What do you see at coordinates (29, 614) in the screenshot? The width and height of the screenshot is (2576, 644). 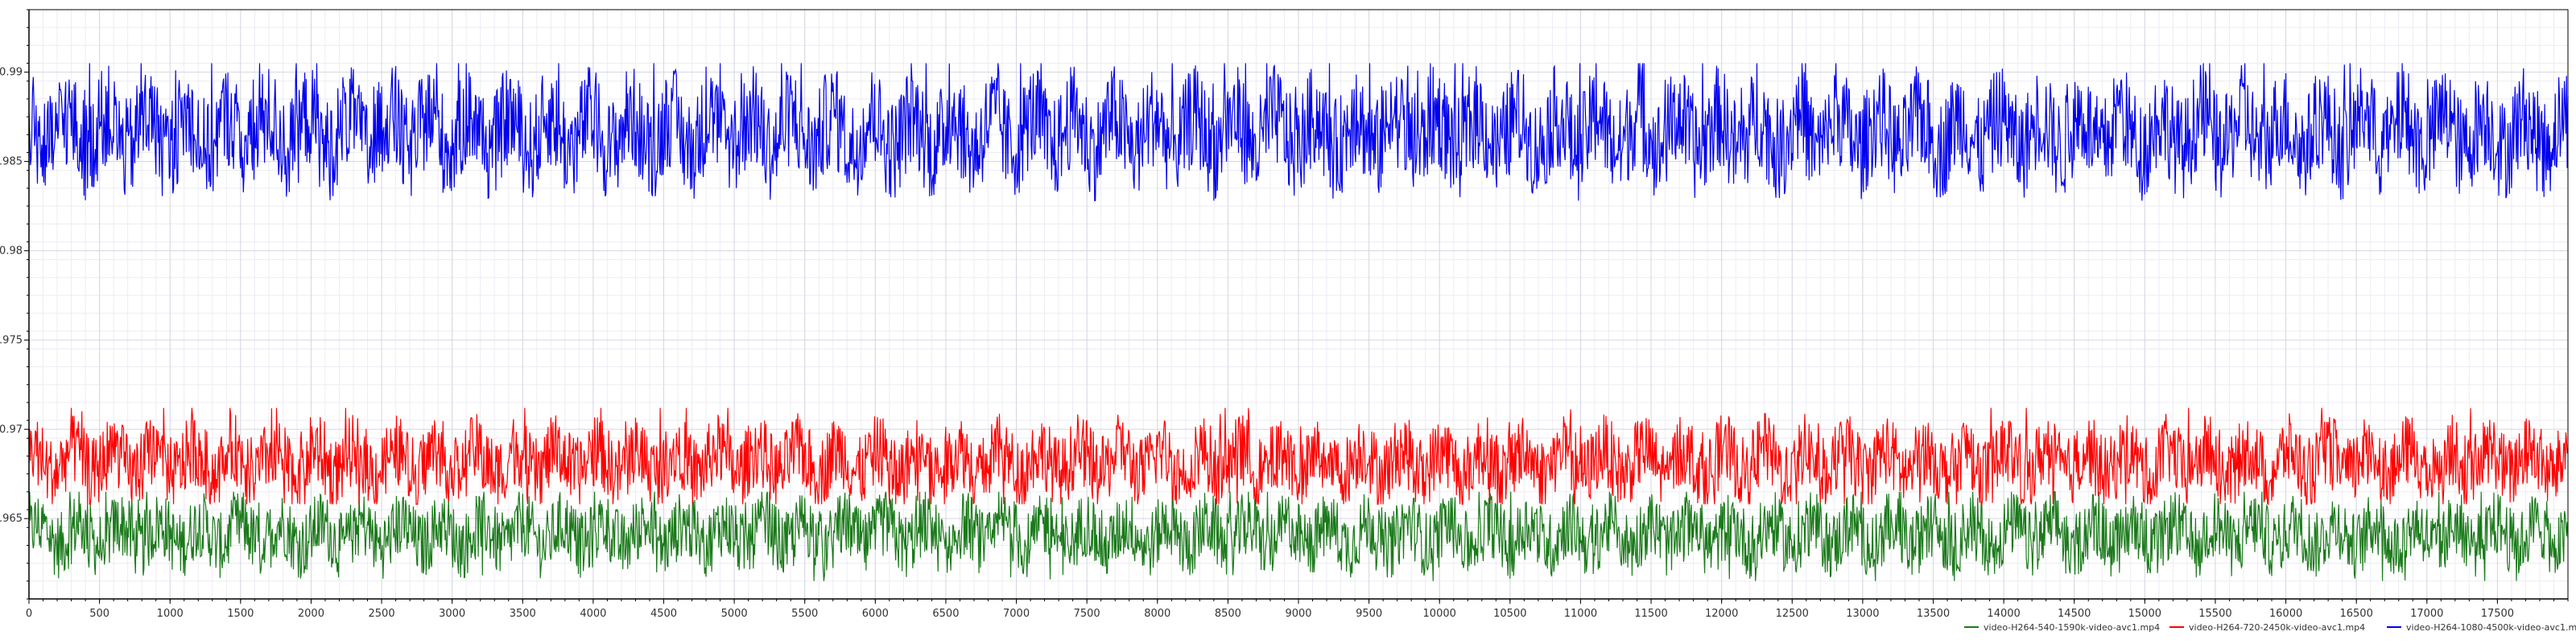 I see `x-tick-label: 0` at bounding box center [29, 614].